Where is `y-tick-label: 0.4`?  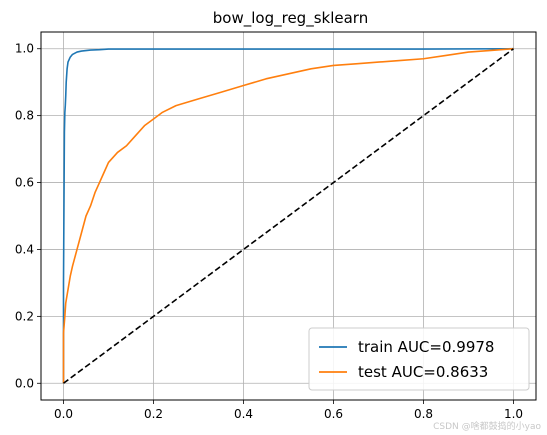 y-tick-label: 0.4 is located at coordinates (24, 249).